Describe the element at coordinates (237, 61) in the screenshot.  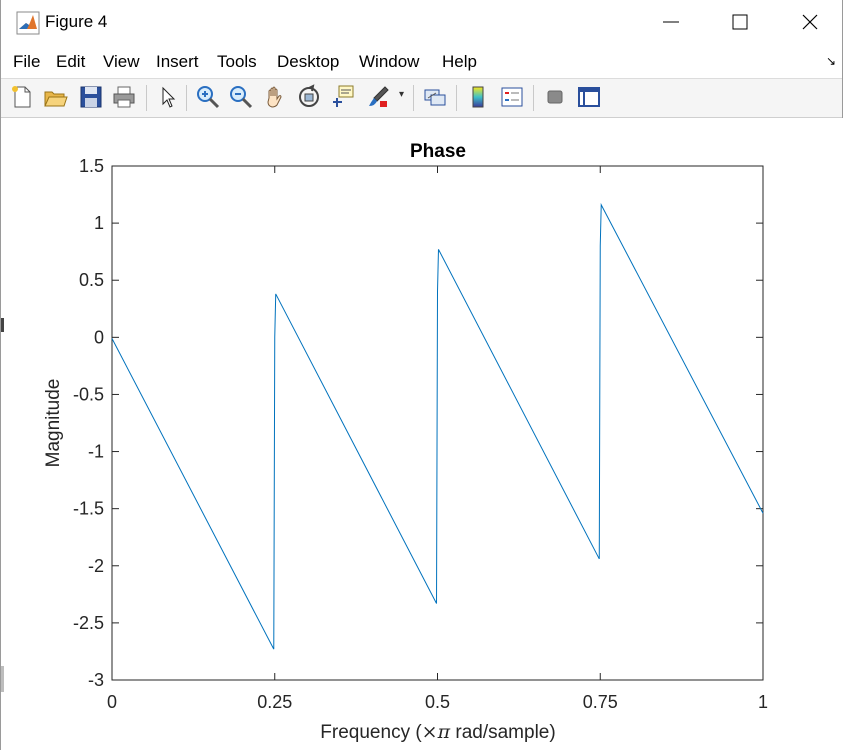
I see `menu-tools: Tools` at that location.